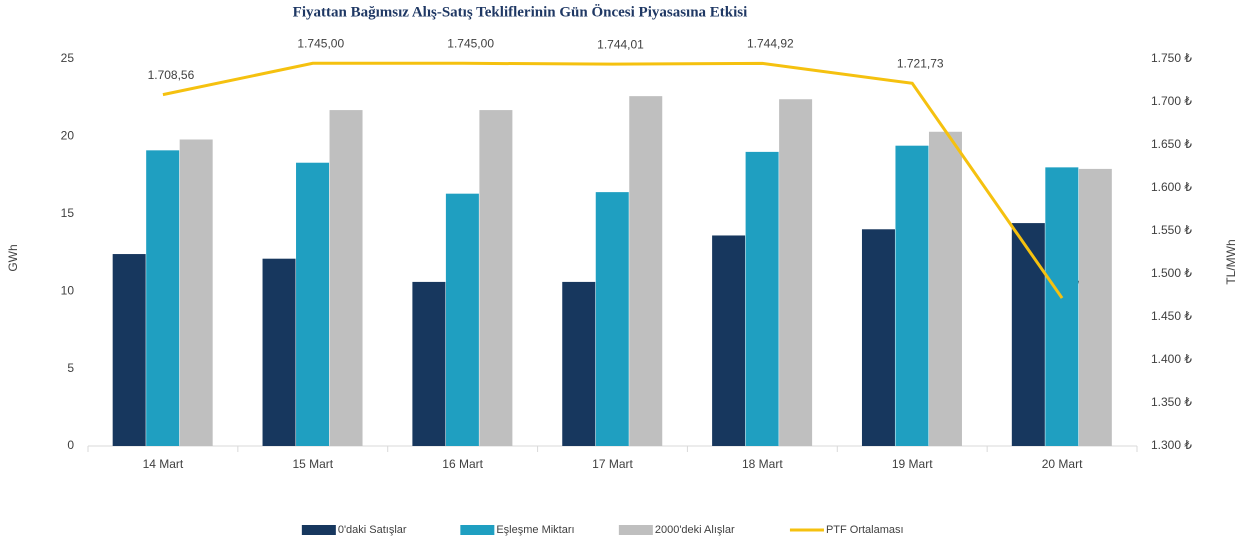  Describe the element at coordinates (1171, 144) in the screenshot. I see `y2-tick-label: 1.650 ₺` at that location.